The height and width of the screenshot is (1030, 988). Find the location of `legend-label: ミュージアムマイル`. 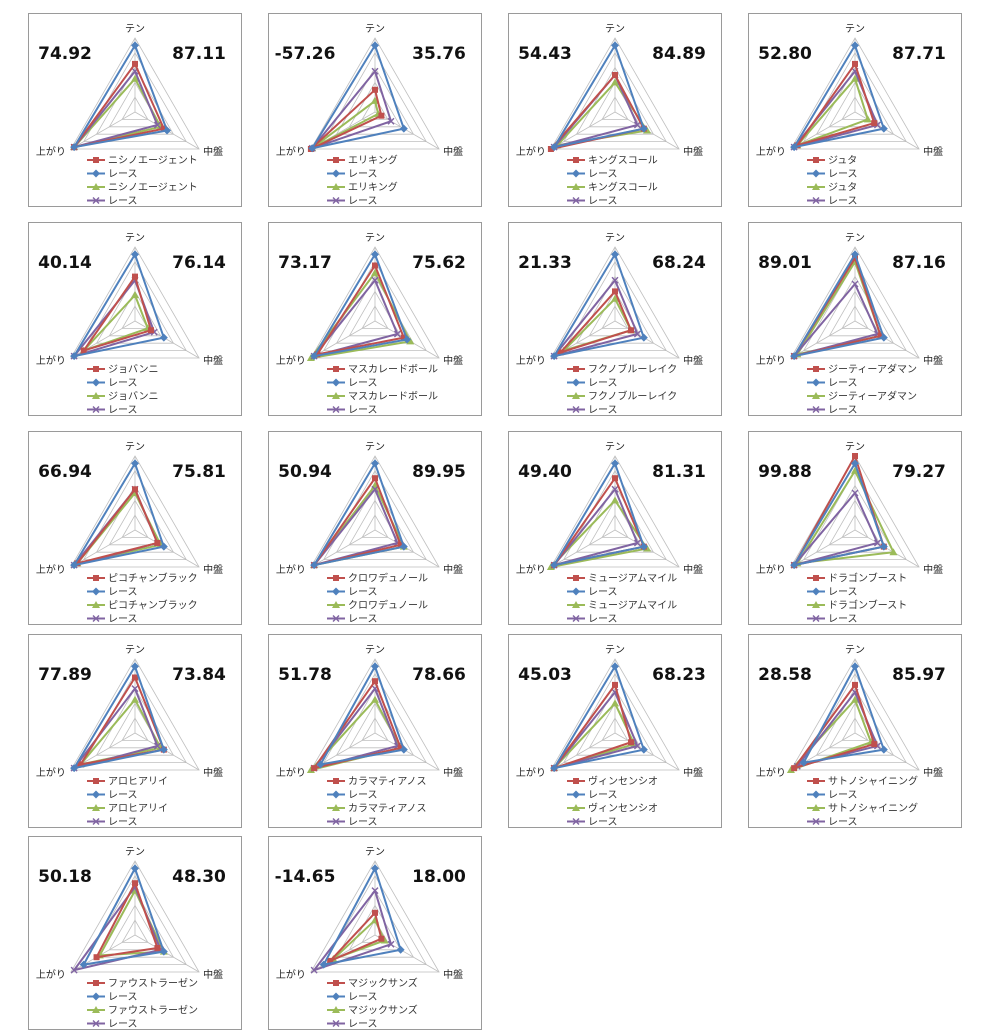

legend-label: ミュージアムマイル is located at coordinates (632, 606).